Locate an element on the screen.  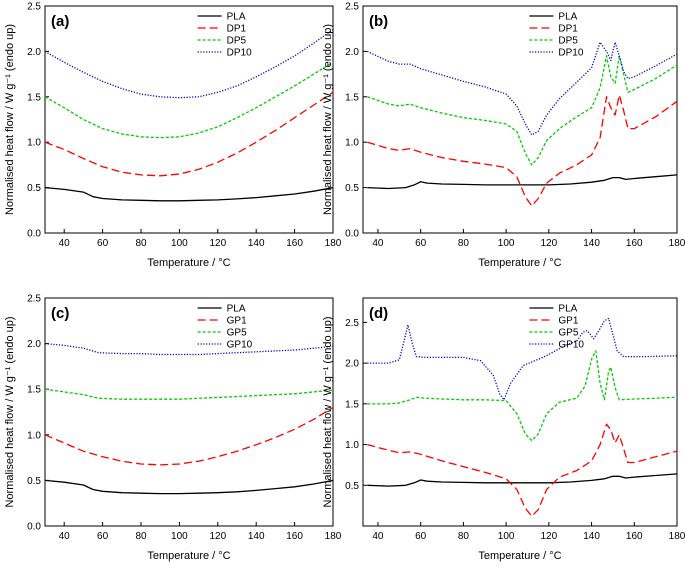
panel-label: (c) is located at coordinates (60, 313).